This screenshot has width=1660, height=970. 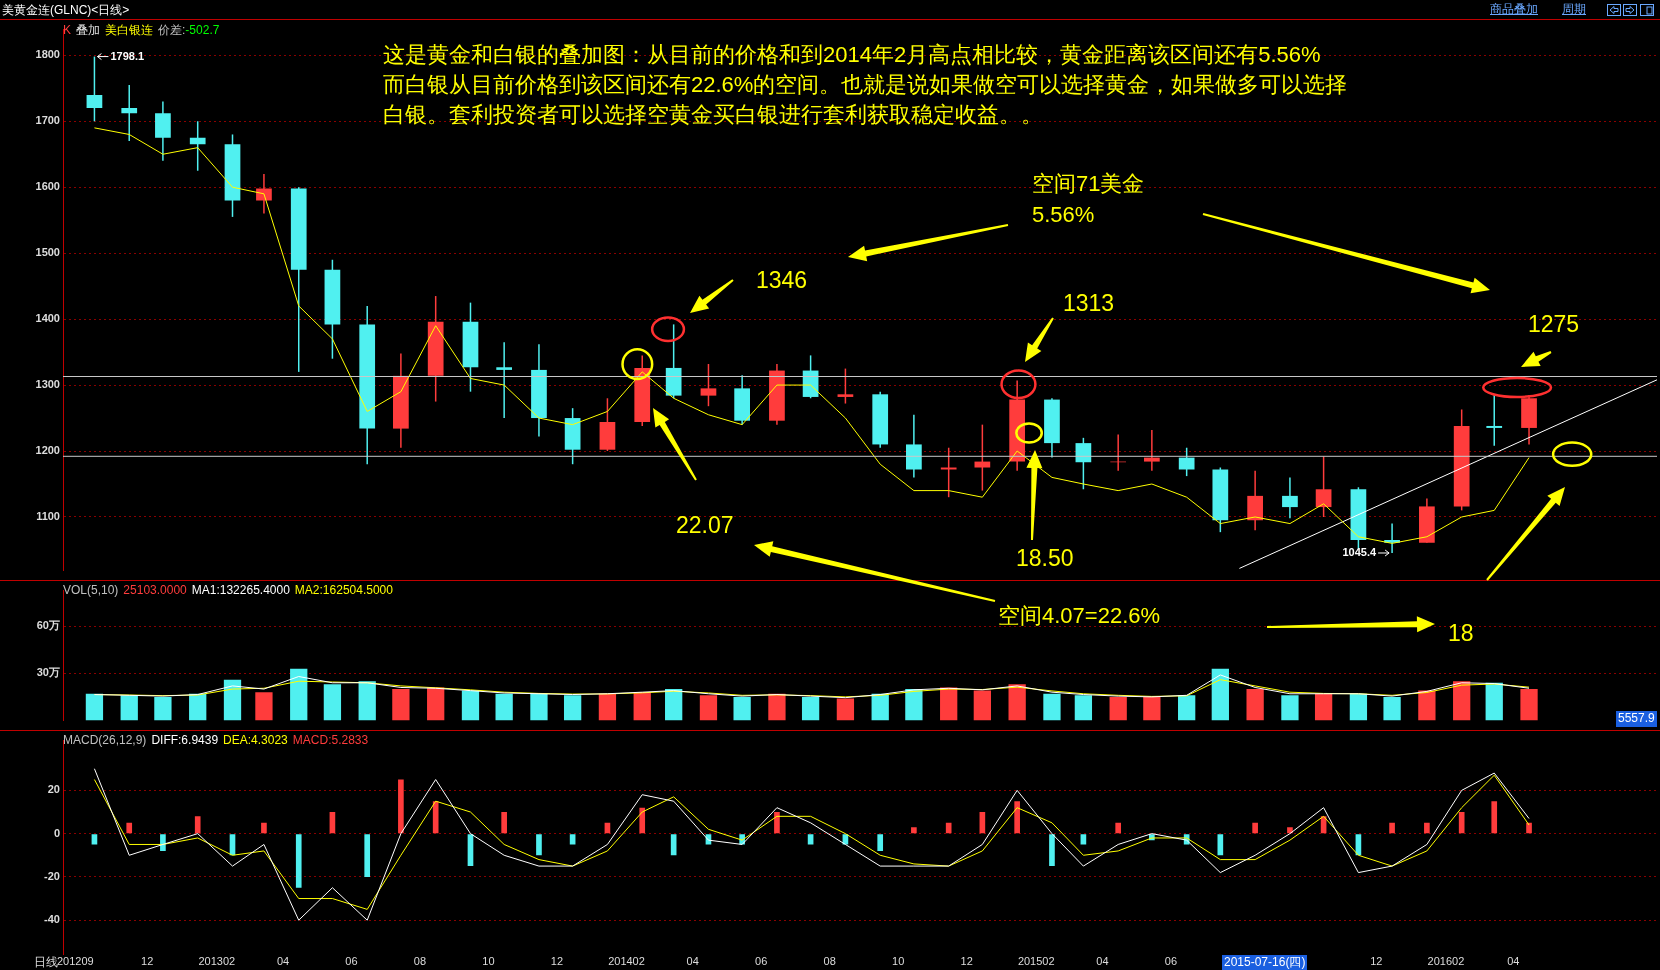 I want to click on annotation: 价差:, so click(x=172, y=30).